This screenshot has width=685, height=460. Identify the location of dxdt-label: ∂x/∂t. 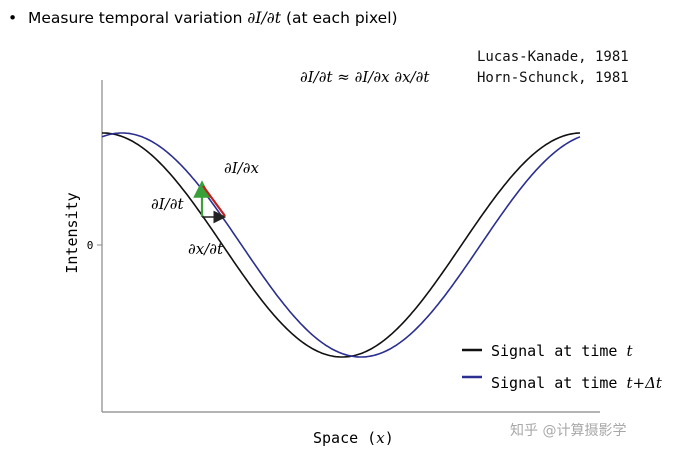
(206, 249).